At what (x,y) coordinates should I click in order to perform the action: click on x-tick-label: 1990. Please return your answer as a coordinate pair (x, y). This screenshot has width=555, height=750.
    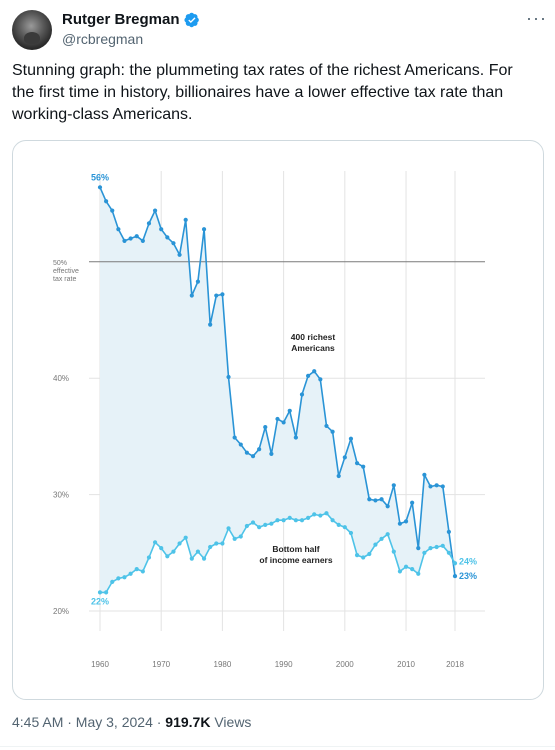
    Looking at the image, I should click on (284, 664).